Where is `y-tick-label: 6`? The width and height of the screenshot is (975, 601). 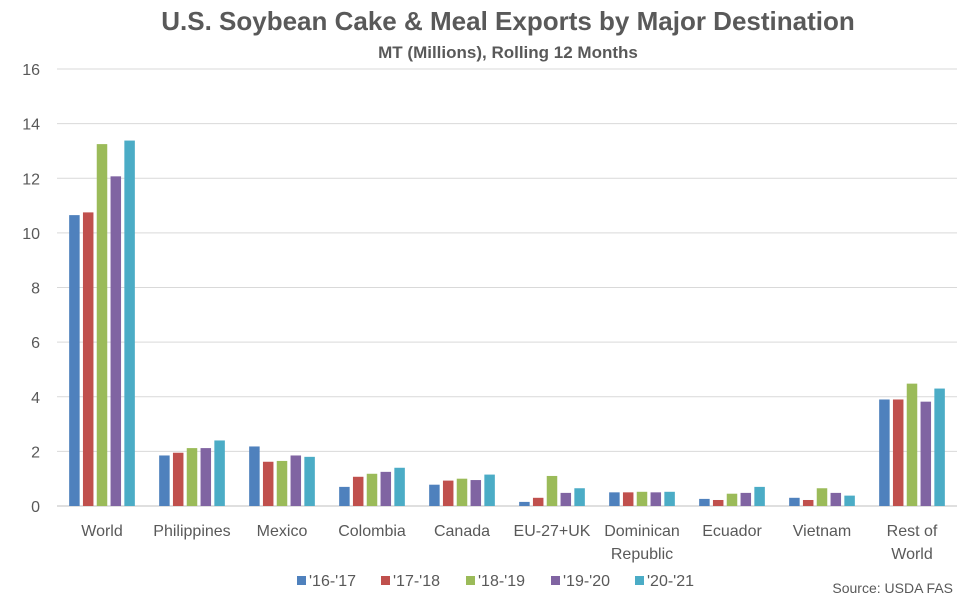
y-tick-label: 6 is located at coordinates (35, 343).